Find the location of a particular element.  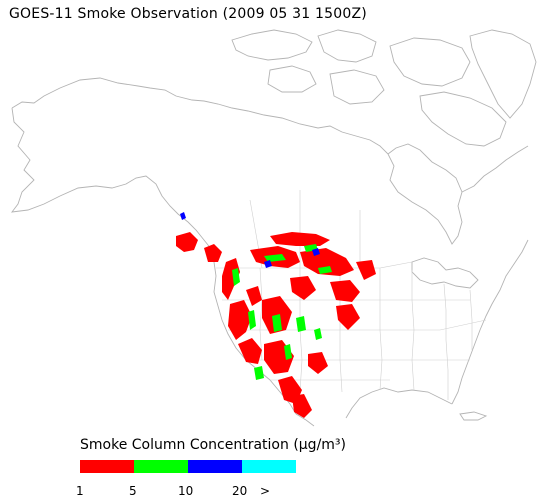

legend-ticks: 1 5 10 20 > is located at coordinates (270, 493).